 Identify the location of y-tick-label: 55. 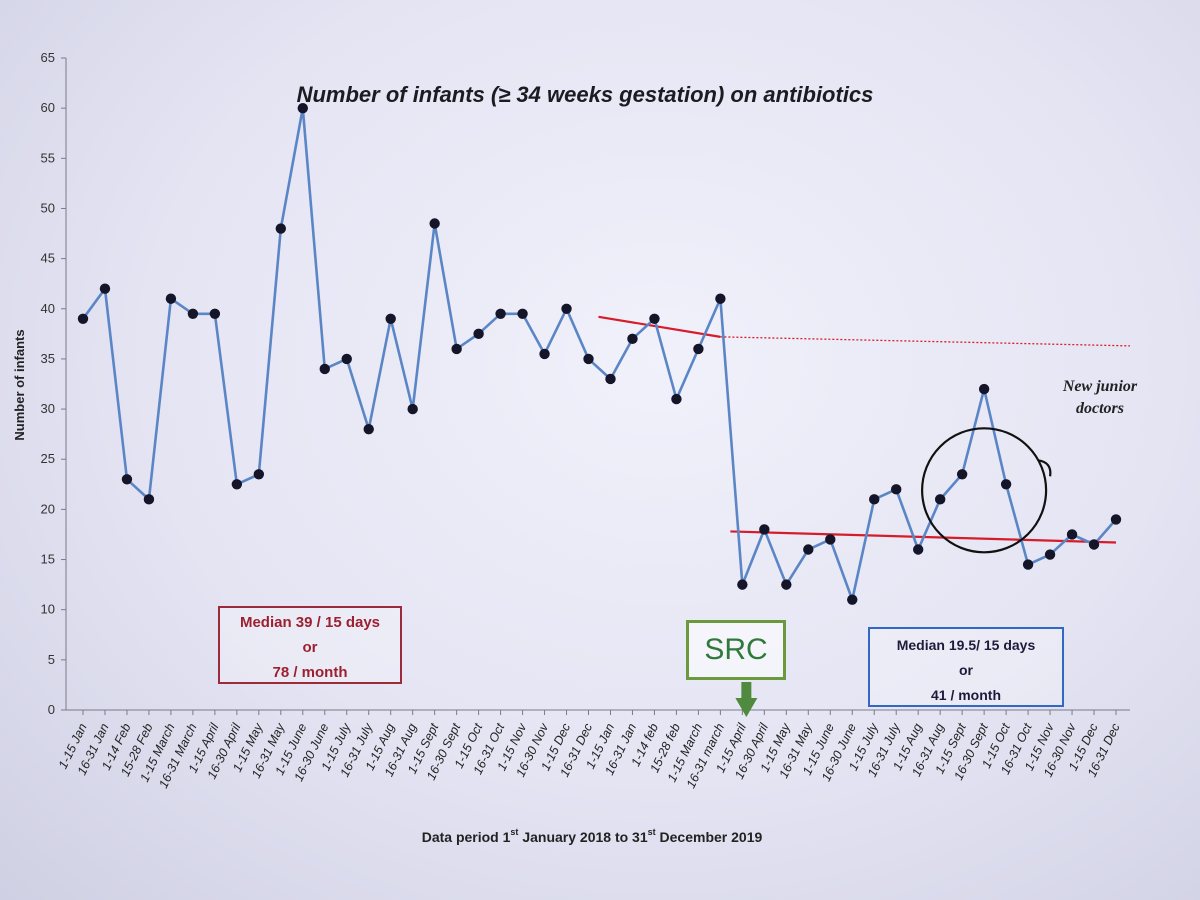
(48, 157).